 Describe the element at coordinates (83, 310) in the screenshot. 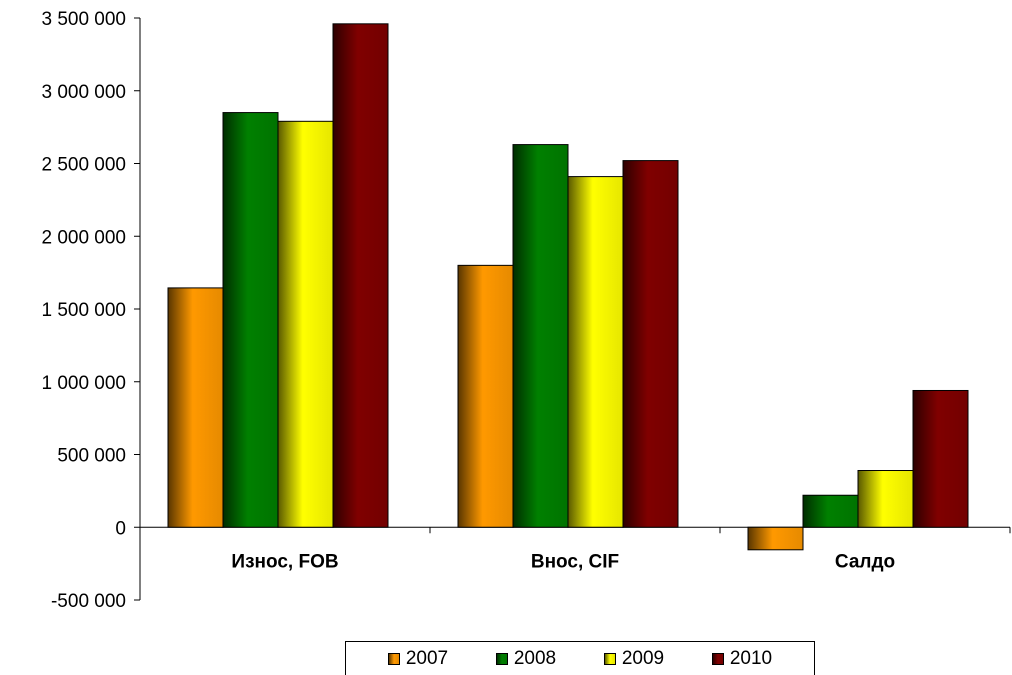

I see `y-tick-label: 1 500 000` at that location.